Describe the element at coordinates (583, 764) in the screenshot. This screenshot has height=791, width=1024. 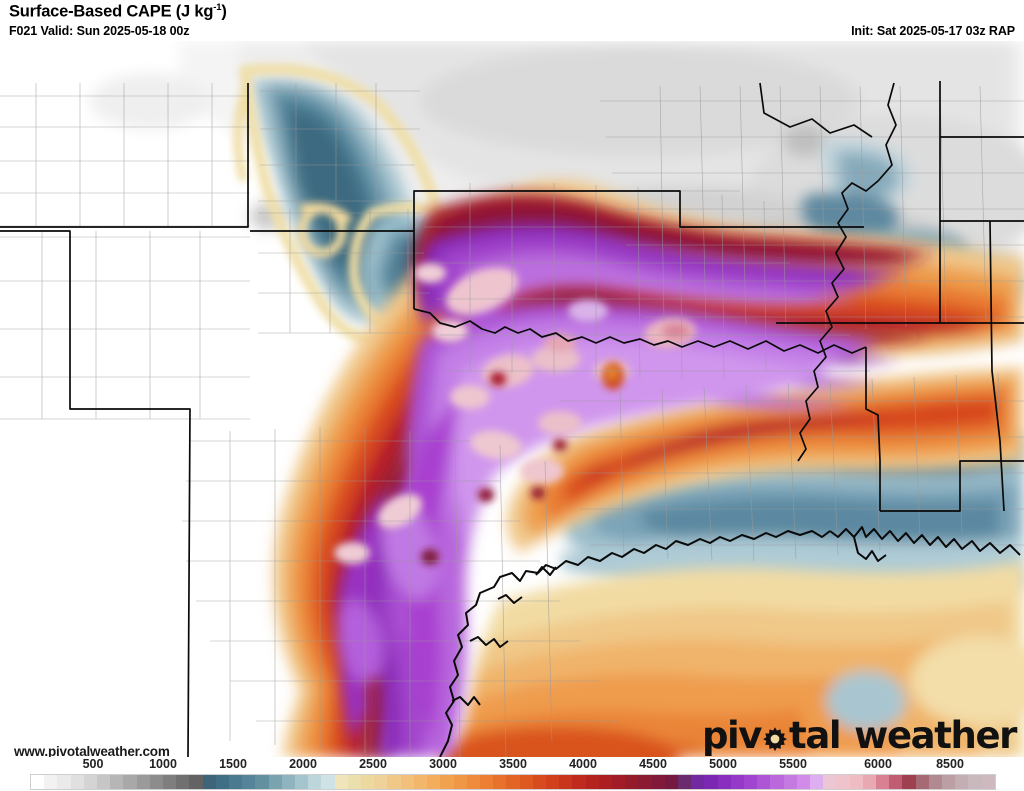
I see `colorbar-tick: 4000` at that location.